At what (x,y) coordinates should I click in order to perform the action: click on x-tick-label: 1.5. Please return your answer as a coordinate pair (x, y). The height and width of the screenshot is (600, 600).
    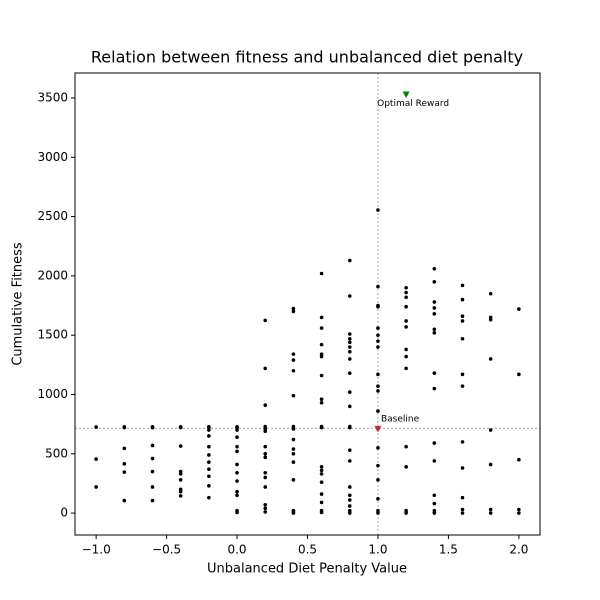
    Looking at the image, I should click on (448, 550).